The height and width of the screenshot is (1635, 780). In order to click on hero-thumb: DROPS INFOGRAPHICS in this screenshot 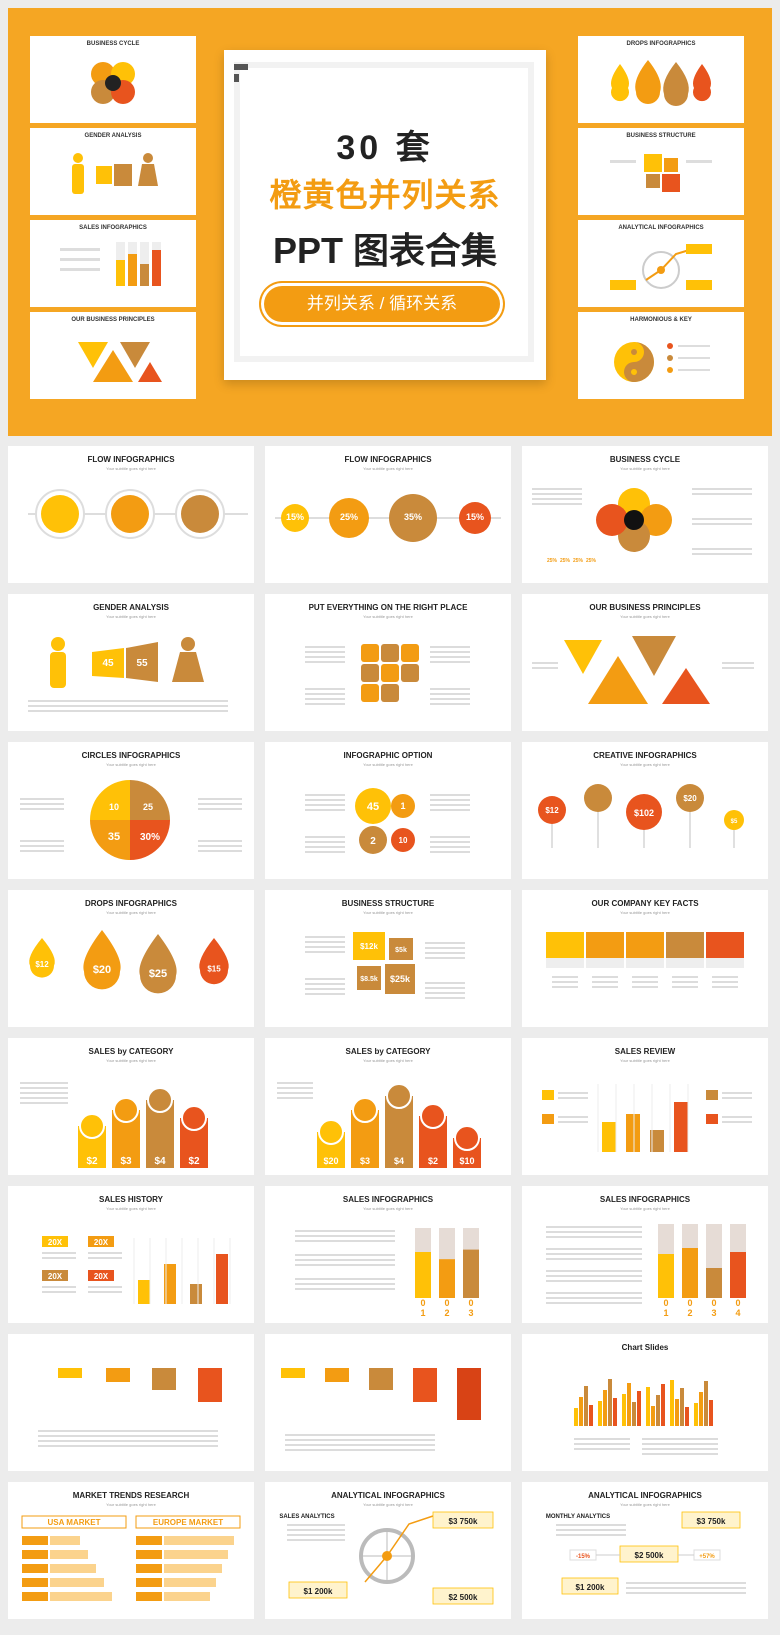, I will do `click(661, 79)`.